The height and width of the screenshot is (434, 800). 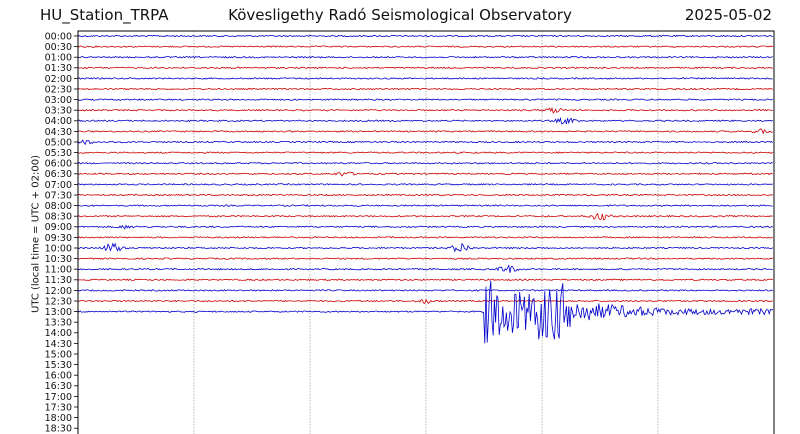 I want to click on y-tick-label: 18:30, so click(x=58, y=429).